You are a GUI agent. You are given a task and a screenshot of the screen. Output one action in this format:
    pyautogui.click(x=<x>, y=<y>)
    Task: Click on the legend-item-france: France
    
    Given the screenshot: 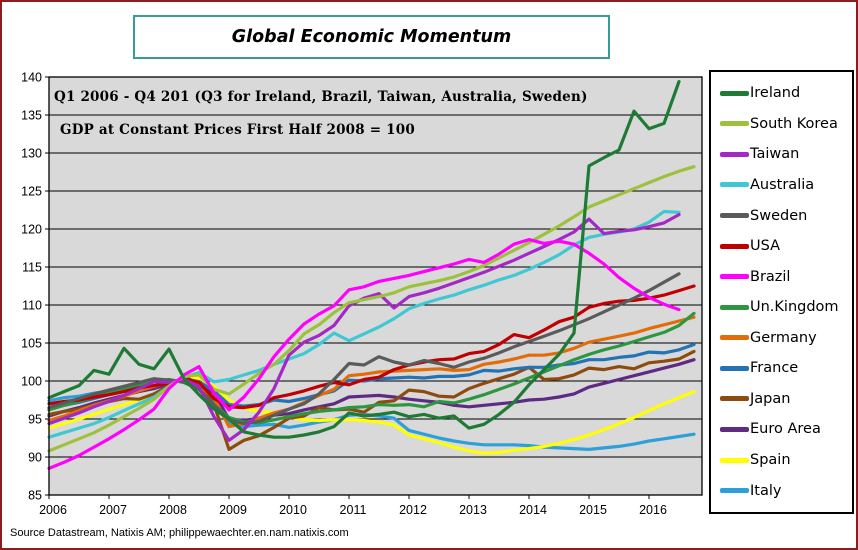 What is the action you would take?
    pyautogui.click(x=786, y=368)
    